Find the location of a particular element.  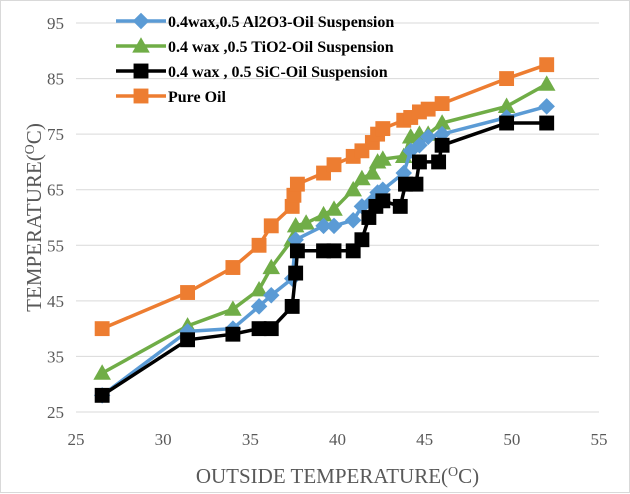

legend-label: 0.4 wax ,0.5 TiO2-Oil Suspension is located at coordinates (281, 47).